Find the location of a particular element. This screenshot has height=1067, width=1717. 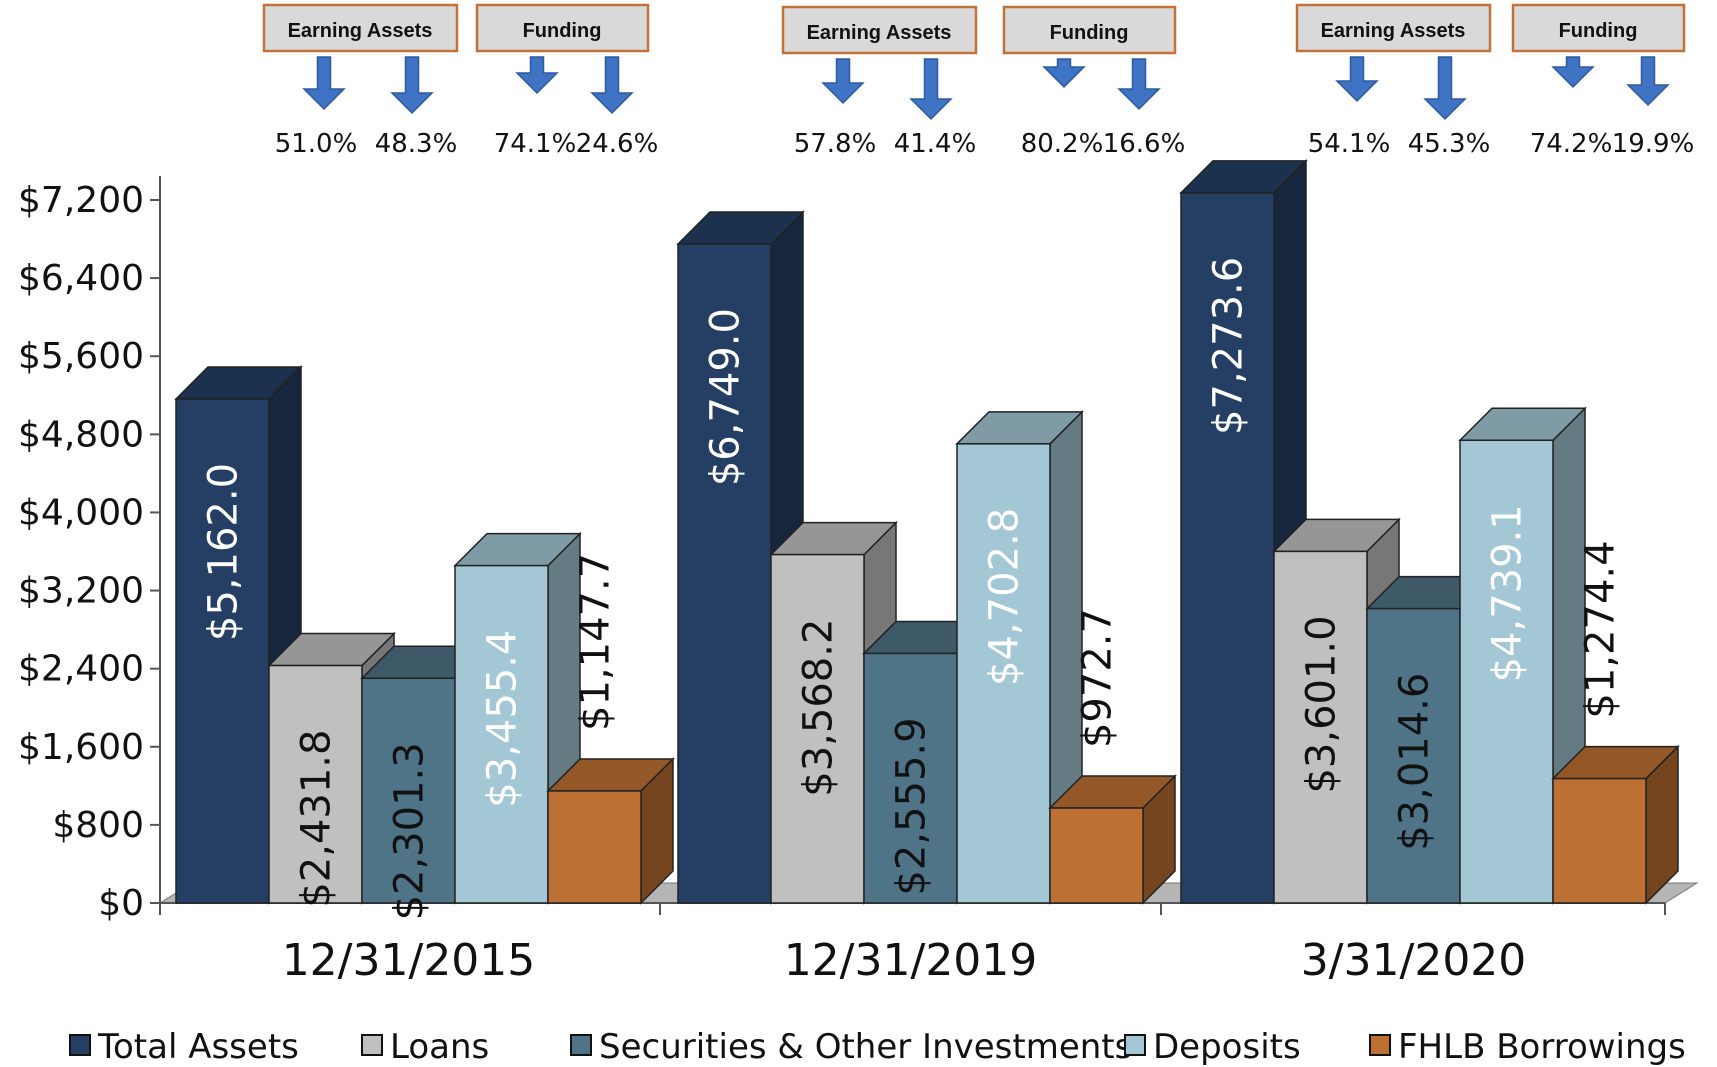

y-tick-label: $0 is located at coordinates (121, 903).